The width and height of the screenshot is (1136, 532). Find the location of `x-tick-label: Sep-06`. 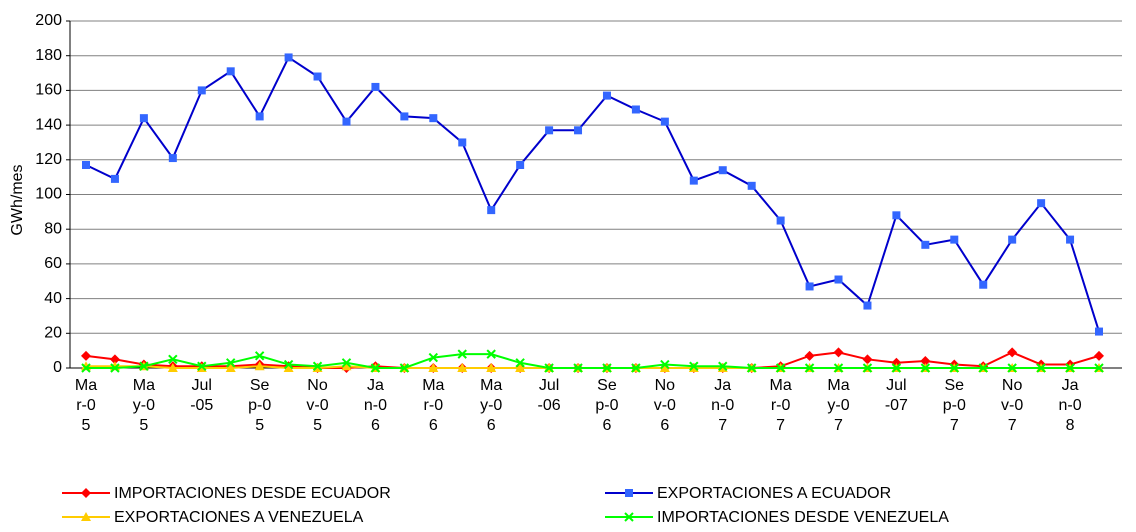

x-tick-label: Sep-06 is located at coordinates (607, 405).